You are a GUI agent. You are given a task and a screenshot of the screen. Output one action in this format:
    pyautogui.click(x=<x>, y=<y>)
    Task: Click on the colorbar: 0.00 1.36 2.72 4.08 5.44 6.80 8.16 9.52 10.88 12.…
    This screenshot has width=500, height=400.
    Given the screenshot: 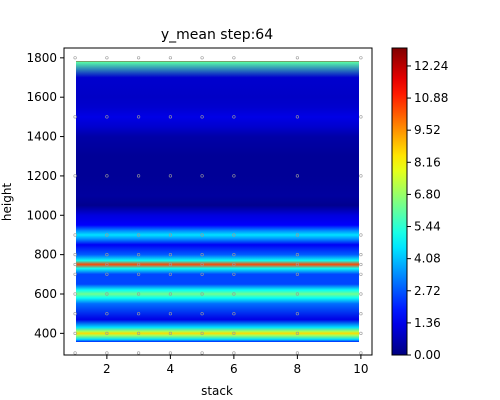 What is the action you would take?
    pyautogui.click(x=419, y=204)
    